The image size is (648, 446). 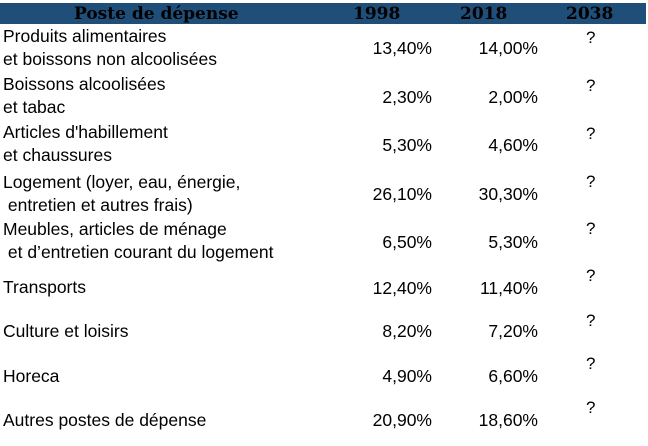 What do you see at coordinates (324, 421) in the screenshot?
I see `table-row: Autres postes de dépense 20,90% 18,60% ?` at bounding box center [324, 421].